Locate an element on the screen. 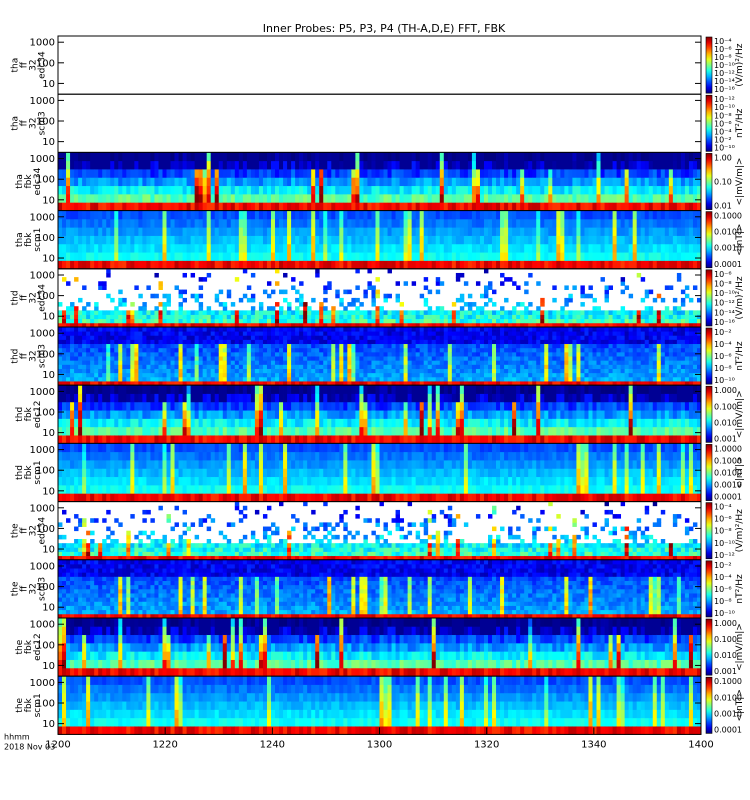 The image size is (750, 800). colorbar is located at coordinates (709, 240).